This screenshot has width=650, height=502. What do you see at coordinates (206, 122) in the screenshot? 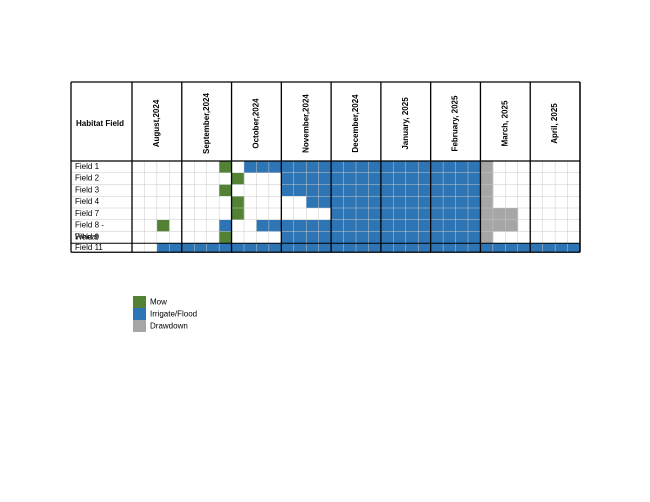
I see `month-header: September,2024` at bounding box center [206, 122].